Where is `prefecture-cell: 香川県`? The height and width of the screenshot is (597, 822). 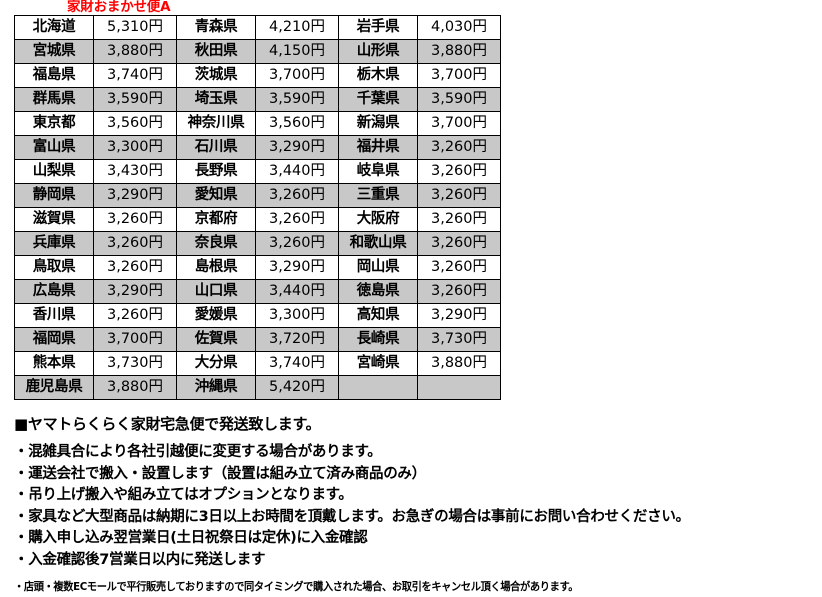
prefecture-cell: 香川県 is located at coordinates (54, 315).